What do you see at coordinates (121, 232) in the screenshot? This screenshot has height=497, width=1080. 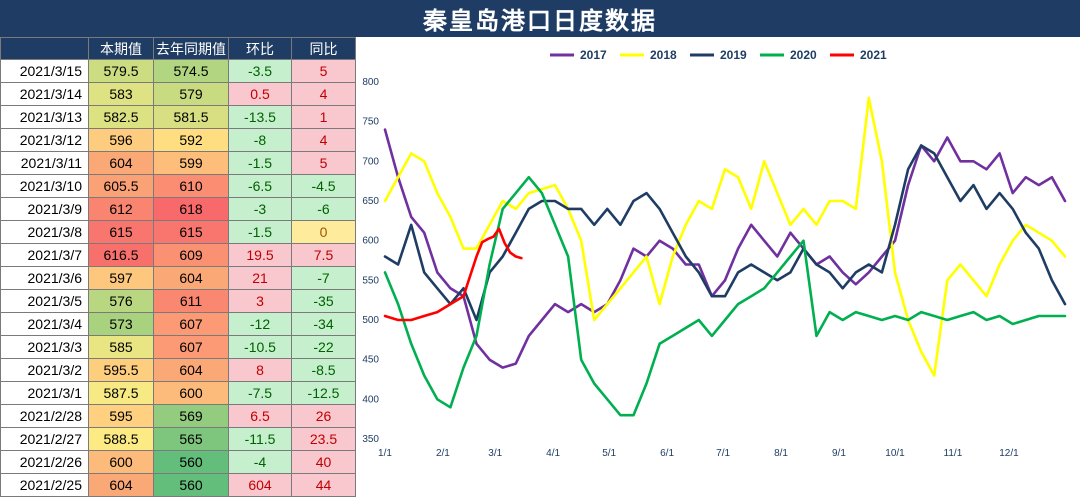 I see `current-cell: 615` at bounding box center [121, 232].